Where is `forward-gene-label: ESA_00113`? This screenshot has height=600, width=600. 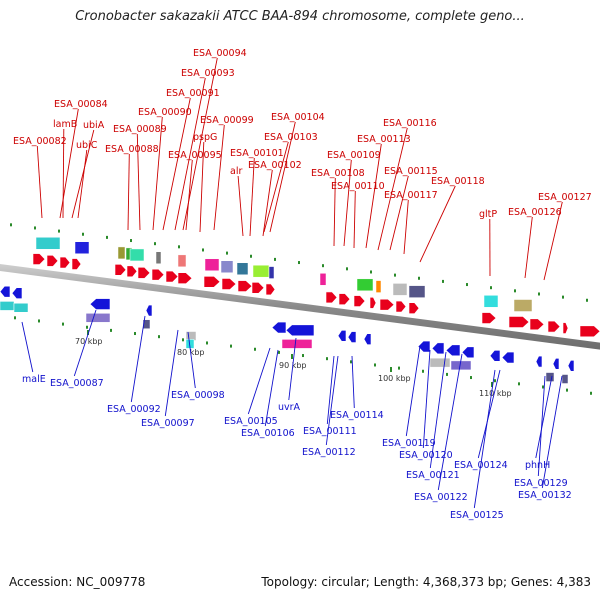
forward-gene-label: ESA_00113 is located at coordinates (384, 139).